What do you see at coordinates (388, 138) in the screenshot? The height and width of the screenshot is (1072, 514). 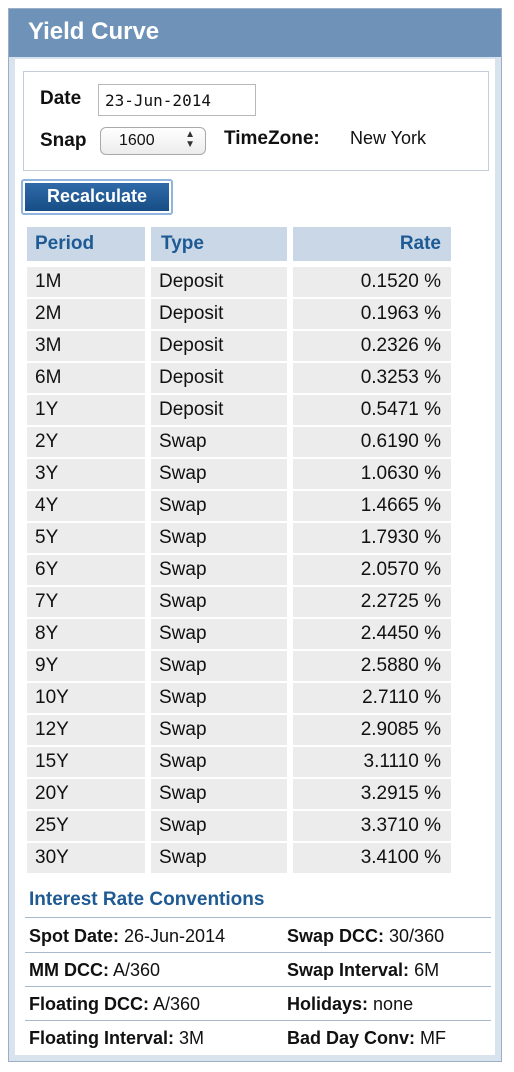 I see `timezone-value: New York` at bounding box center [388, 138].